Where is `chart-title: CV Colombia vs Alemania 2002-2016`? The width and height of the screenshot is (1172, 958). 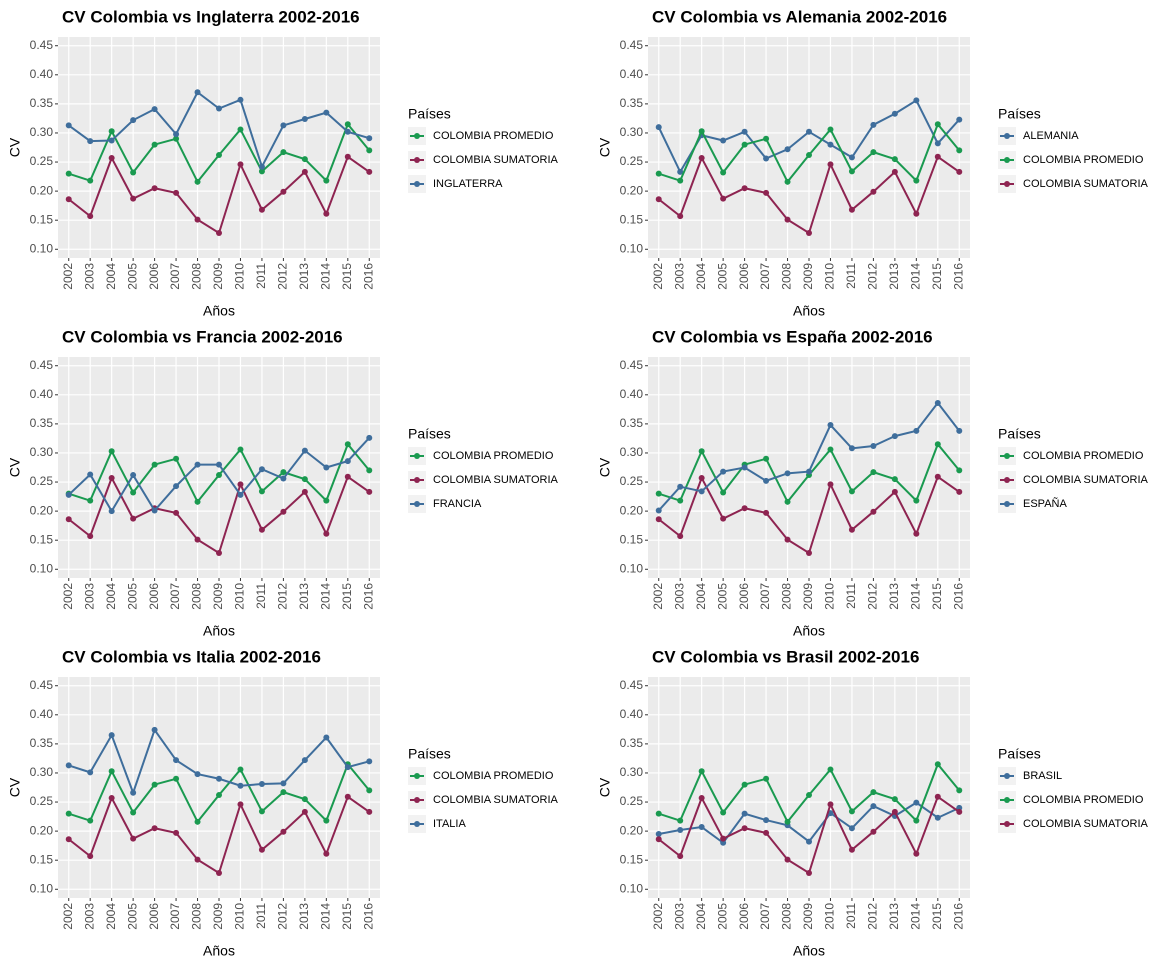
chart-title: CV Colombia vs Alemania 2002-2016 is located at coordinates (799, 16).